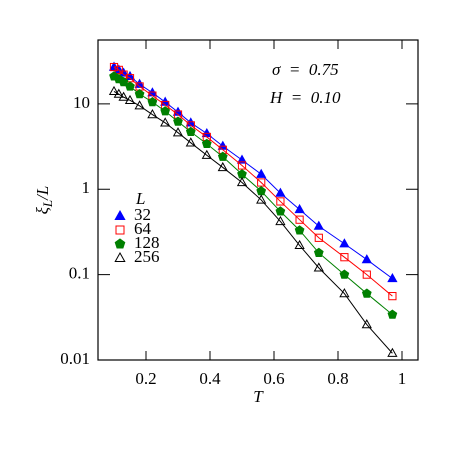  I want to click on x-tick-label: 0.4, so click(210, 378).